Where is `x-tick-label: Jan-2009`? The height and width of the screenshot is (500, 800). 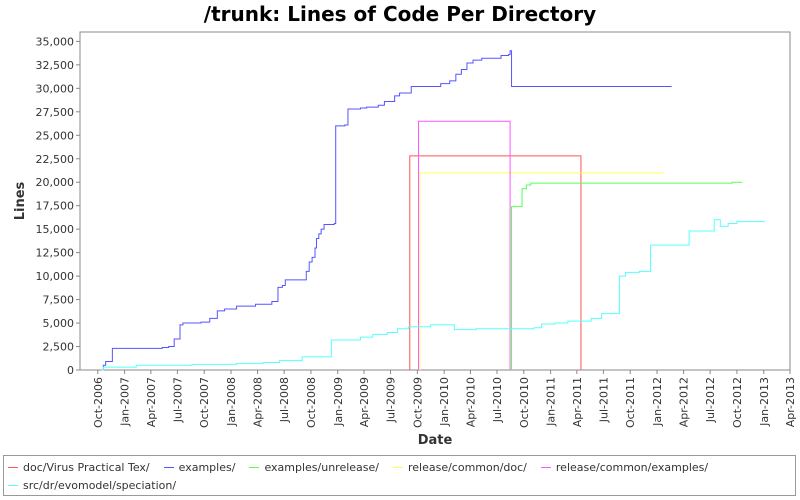 x-tick-label: Jan-2009 is located at coordinates (338, 402).